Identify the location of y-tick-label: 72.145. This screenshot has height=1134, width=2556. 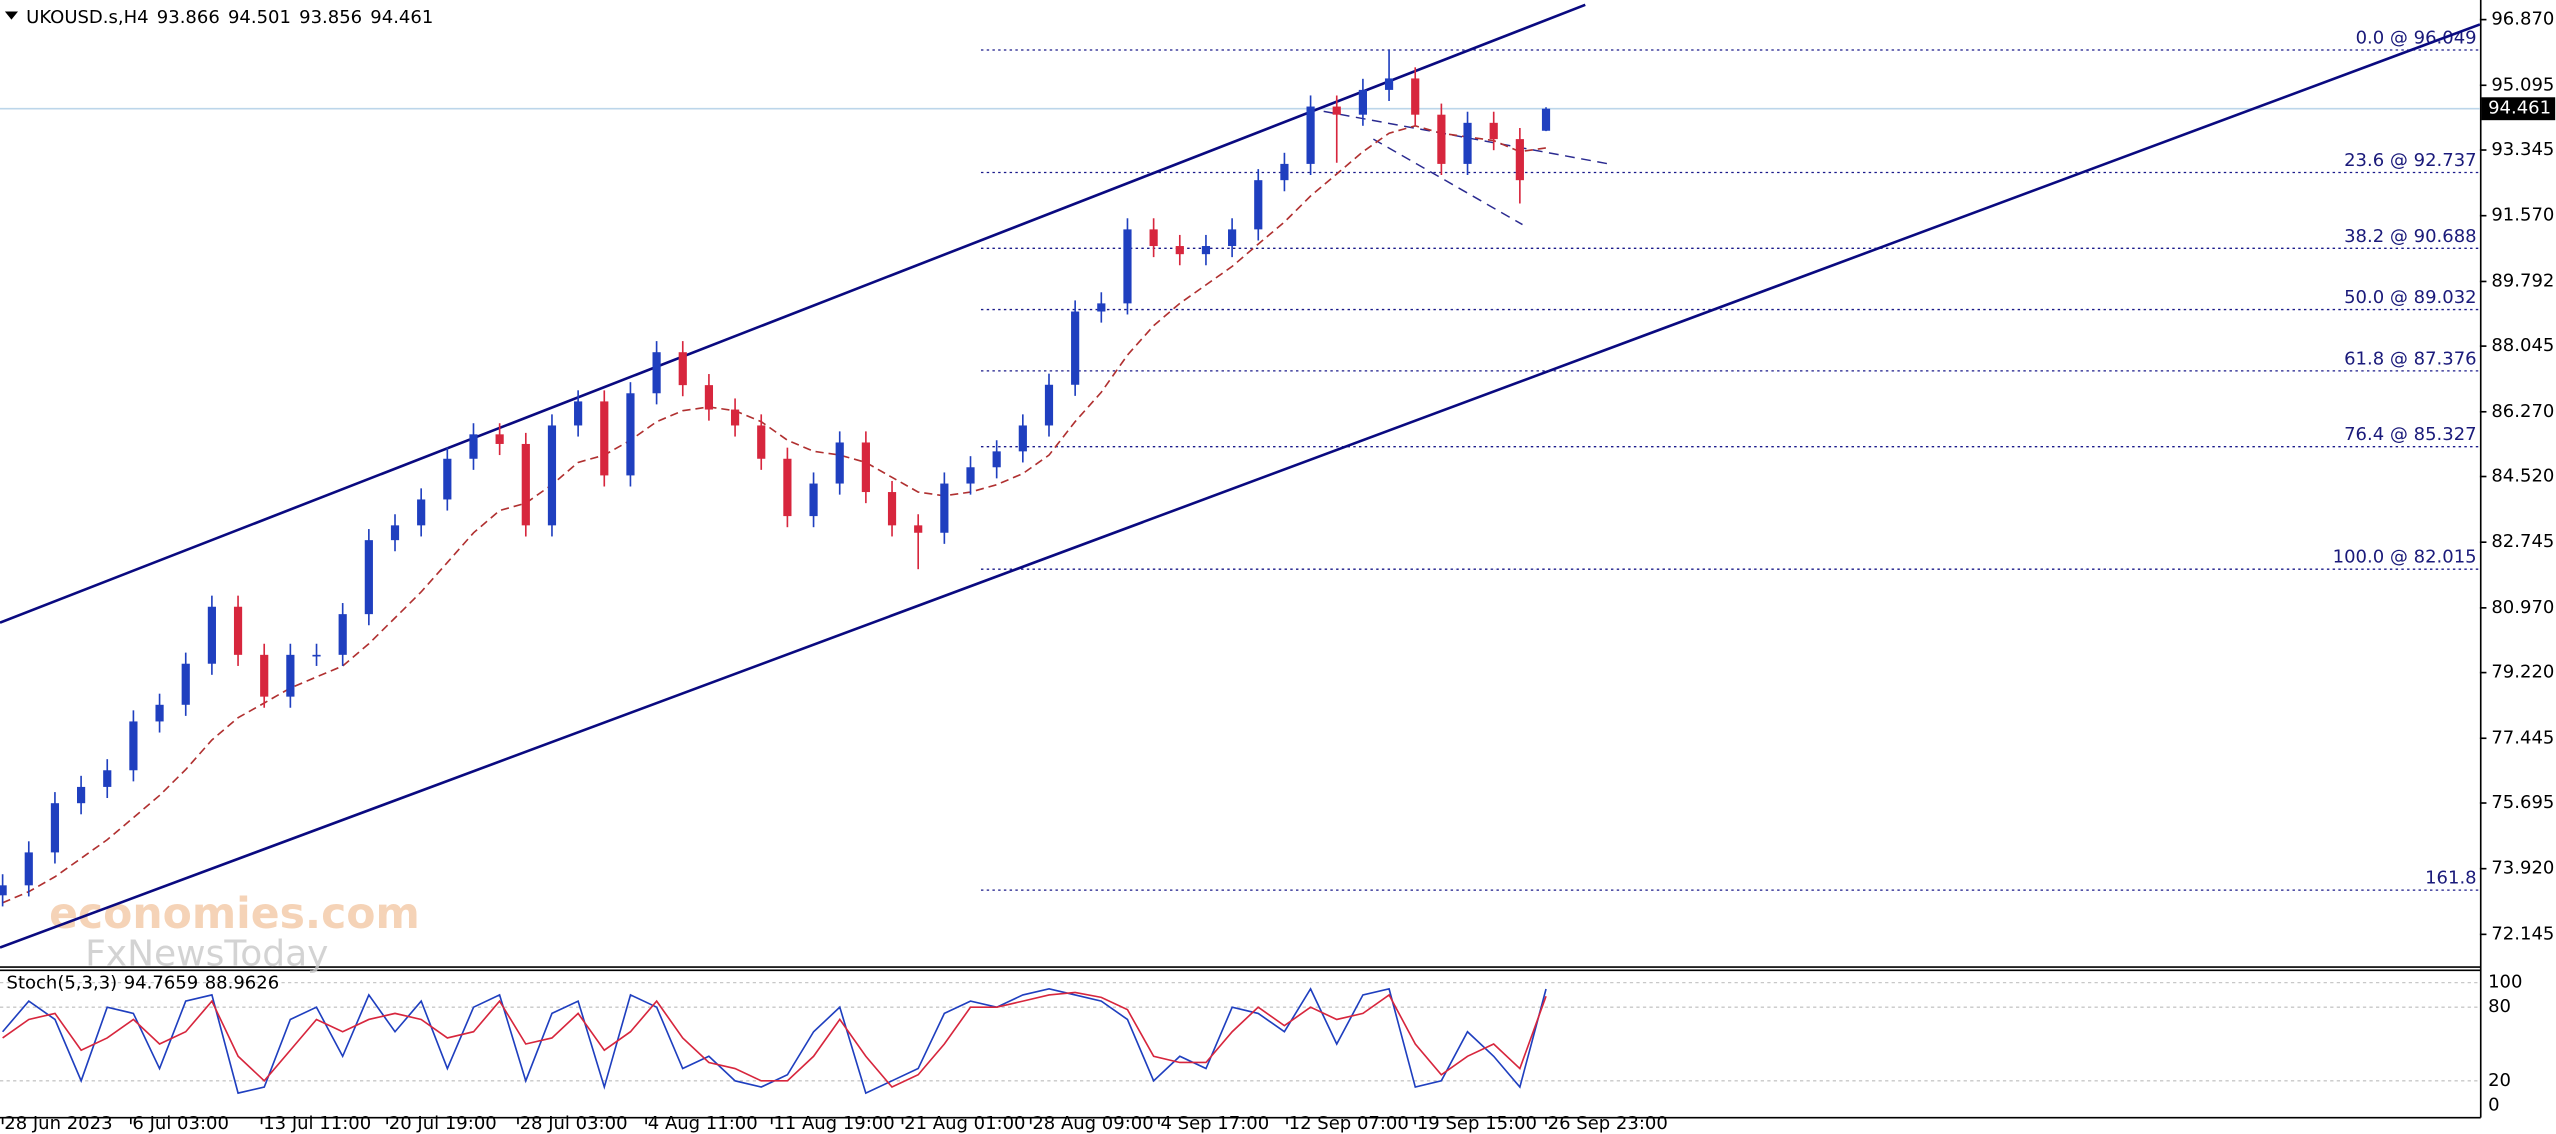
(2522, 933).